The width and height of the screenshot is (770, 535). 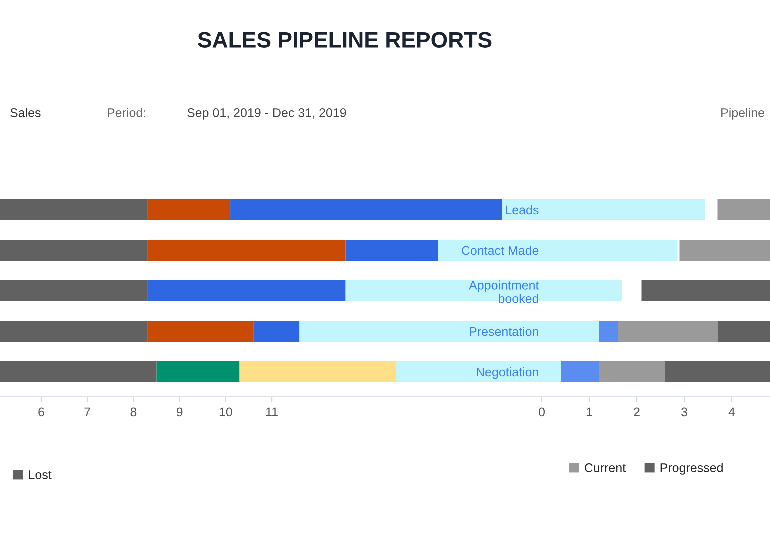 What do you see at coordinates (226, 412) in the screenshot?
I see `x-tick-label: 10` at bounding box center [226, 412].